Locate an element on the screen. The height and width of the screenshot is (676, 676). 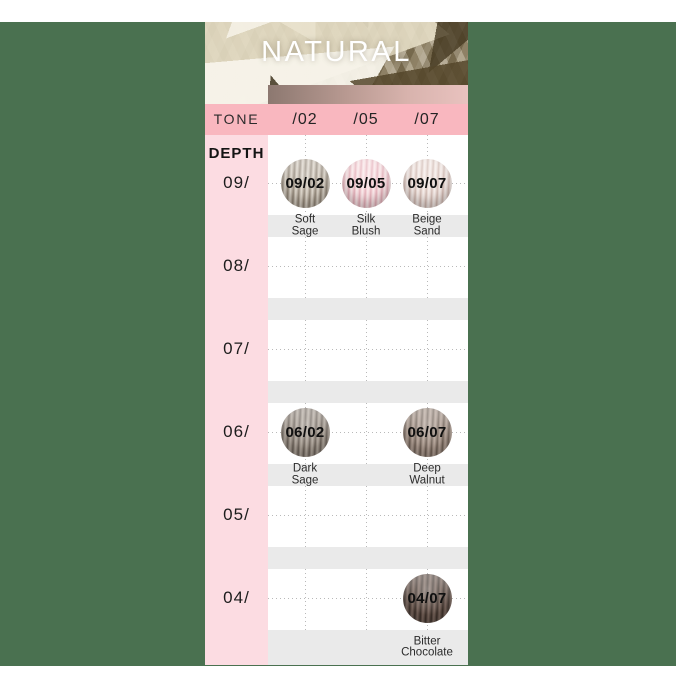
shade-code: 06/02 is located at coordinates (305, 432).